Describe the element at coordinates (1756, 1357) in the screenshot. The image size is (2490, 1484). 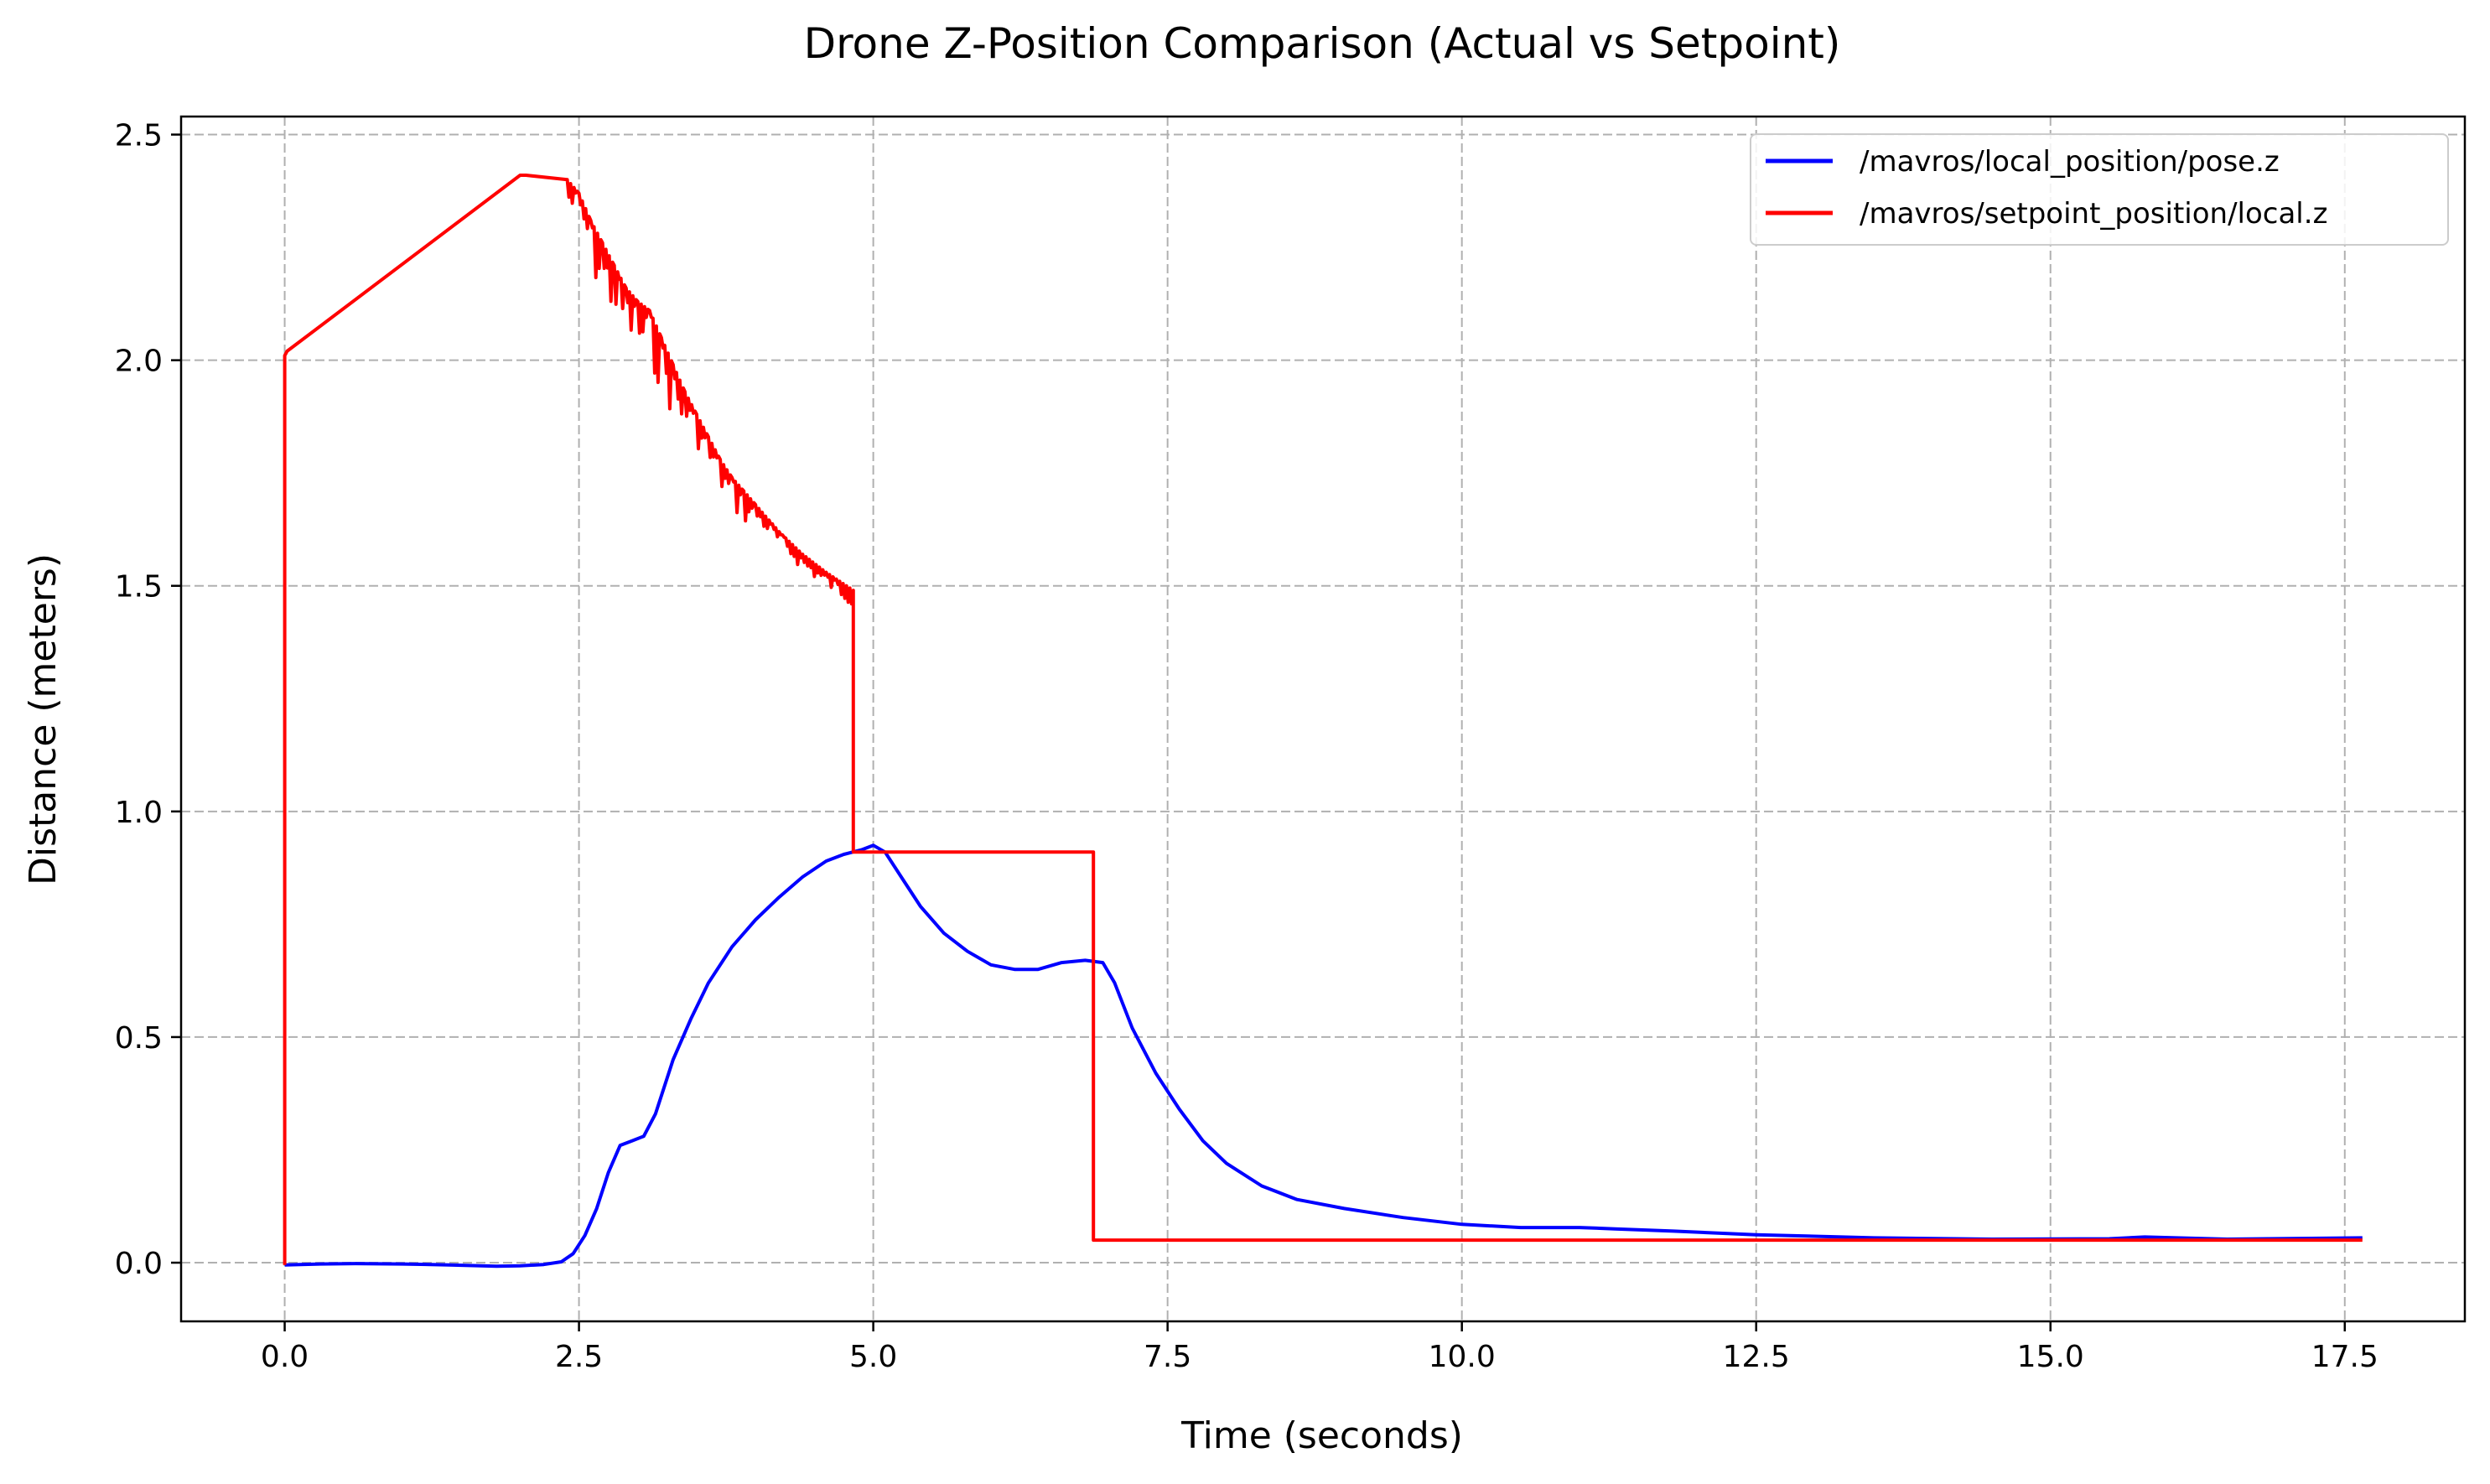
I see `x-tick-label: 12.5` at that location.